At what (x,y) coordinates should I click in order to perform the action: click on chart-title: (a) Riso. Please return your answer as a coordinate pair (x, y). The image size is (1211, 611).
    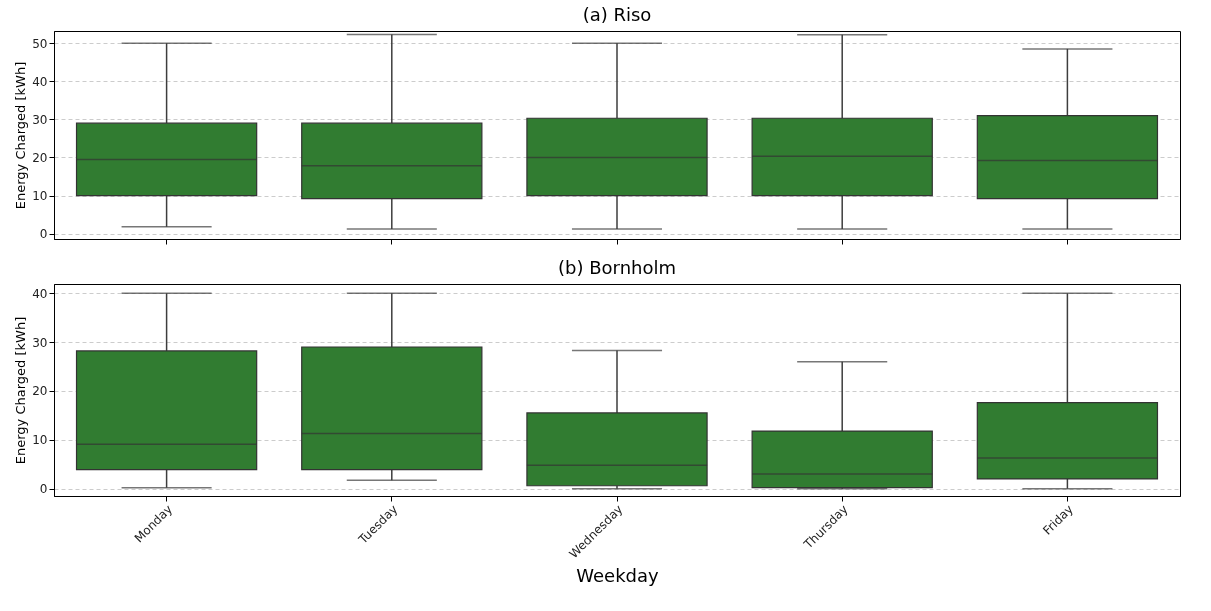
    Looking at the image, I should click on (617, 14).